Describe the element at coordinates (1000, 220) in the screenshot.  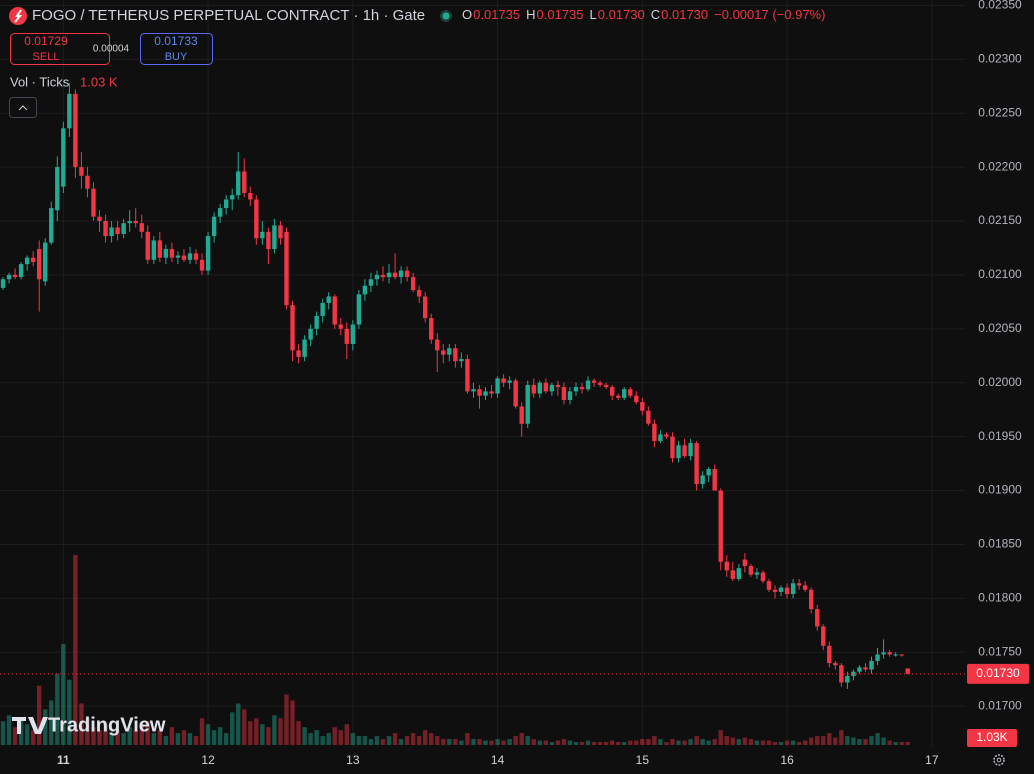
I see `y-tick-label: 0.02150` at that location.